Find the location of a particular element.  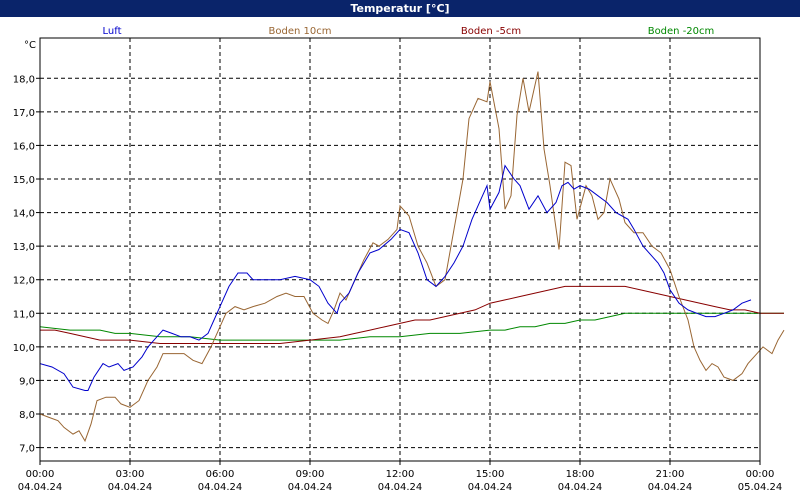

legend-item-boden-10cm: Boden 10cm is located at coordinates (300, 31).